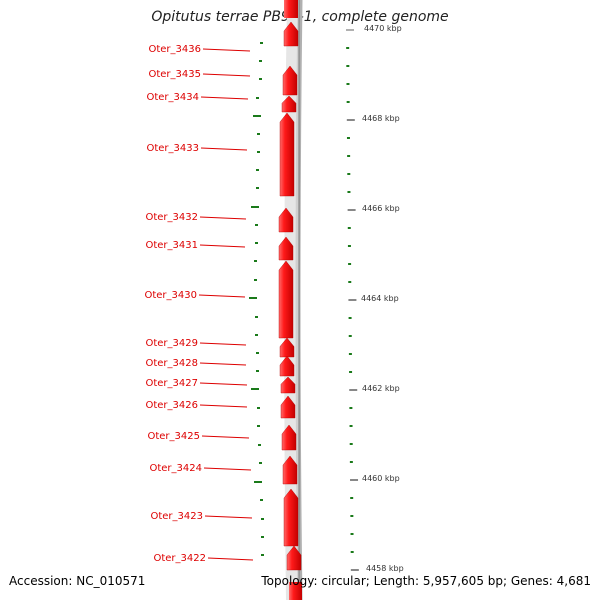  What do you see at coordinates (171, 217) in the screenshot?
I see `gene-label: Oter_3432` at bounding box center [171, 217].